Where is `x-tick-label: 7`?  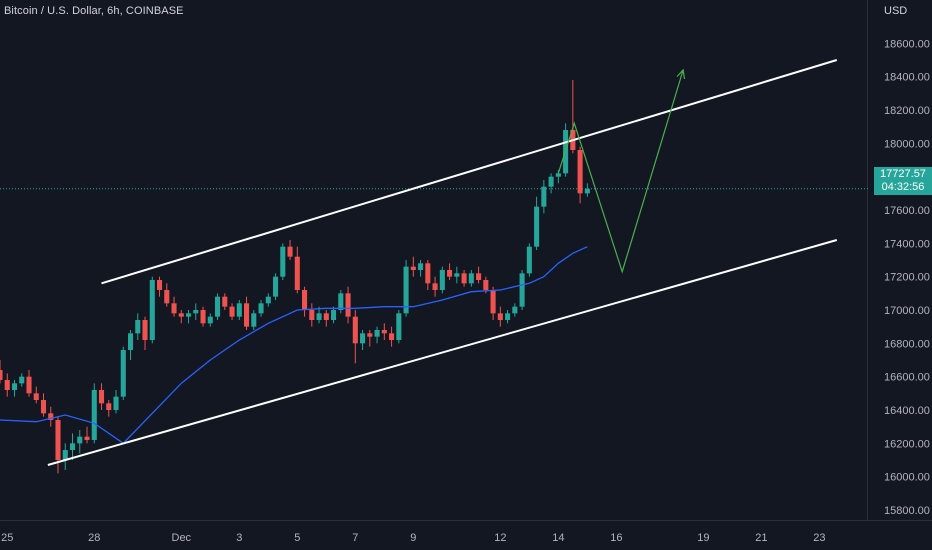 x-tick-label: 7 is located at coordinates (355, 538).